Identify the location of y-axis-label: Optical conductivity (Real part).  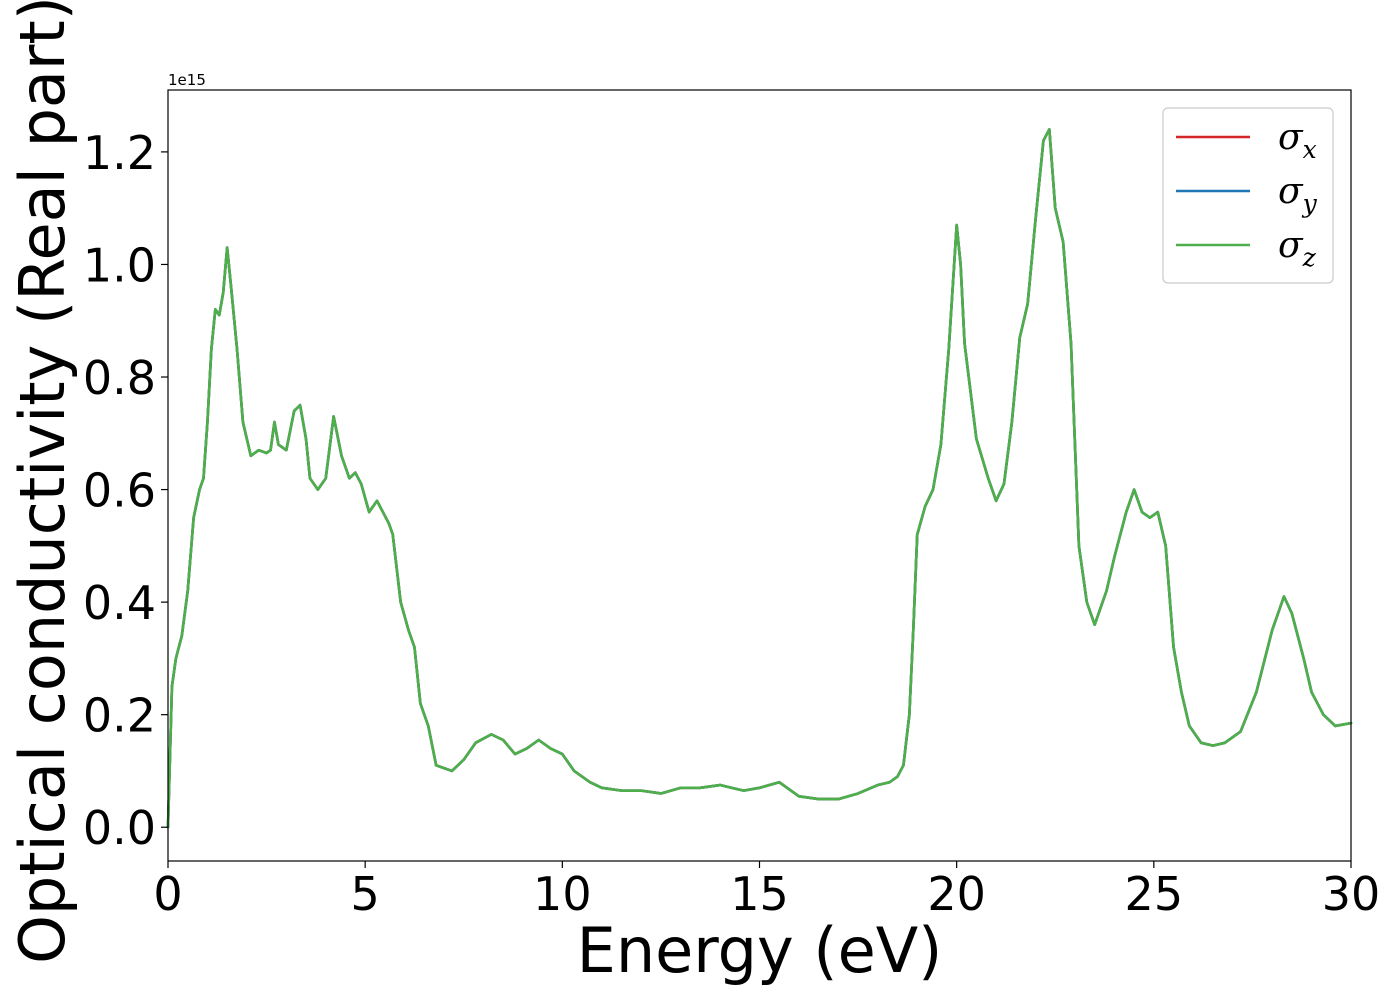
(42, 482).